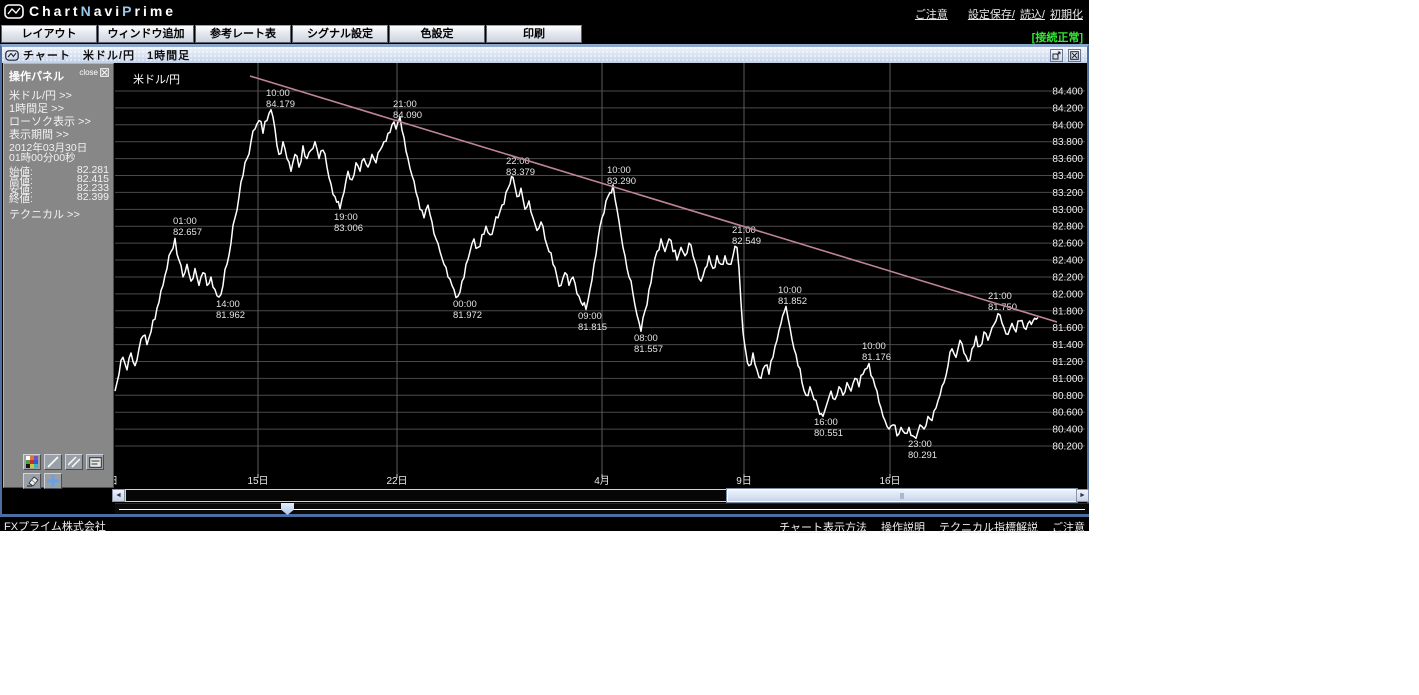 This screenshot has height=695, width=1419. Describe the element at coordinates (1067, 447) in the screenshot. I see `svg-text: 80.200` at that location.